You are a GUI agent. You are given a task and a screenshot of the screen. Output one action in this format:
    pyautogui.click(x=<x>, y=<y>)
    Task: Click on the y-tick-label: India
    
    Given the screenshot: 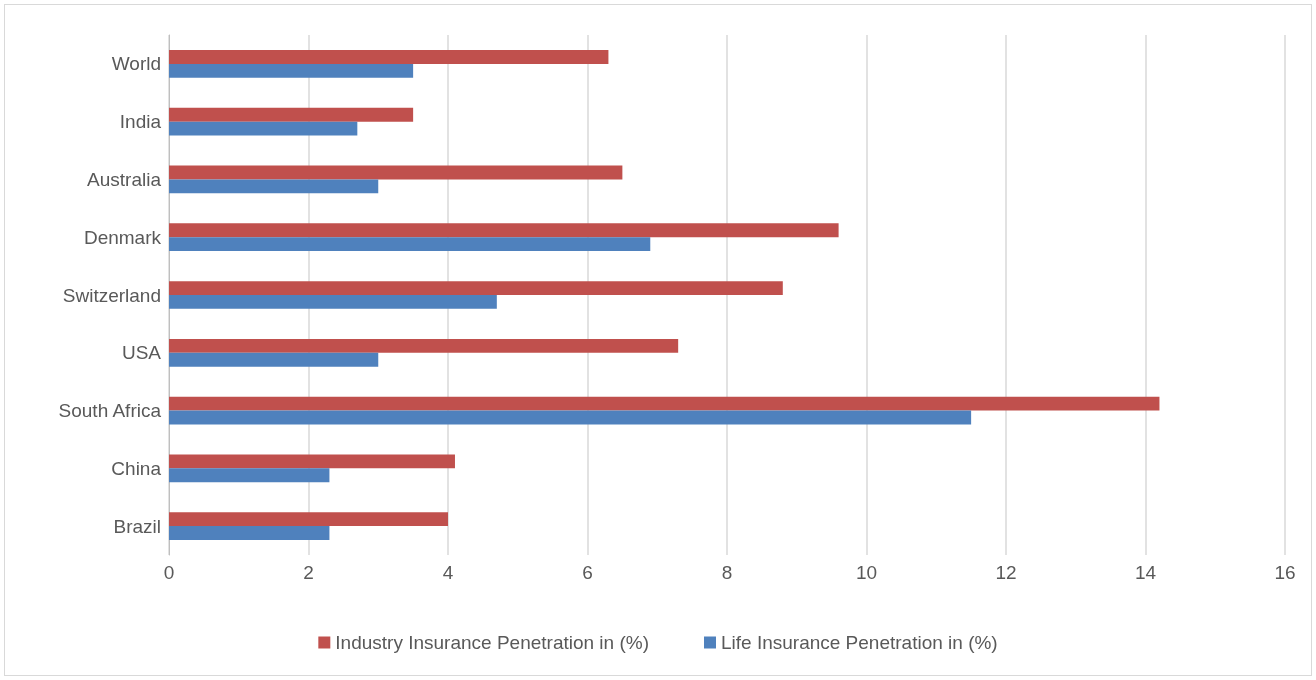 What is the action you would take?
    pyautogui.click(x=140, y=122)
    